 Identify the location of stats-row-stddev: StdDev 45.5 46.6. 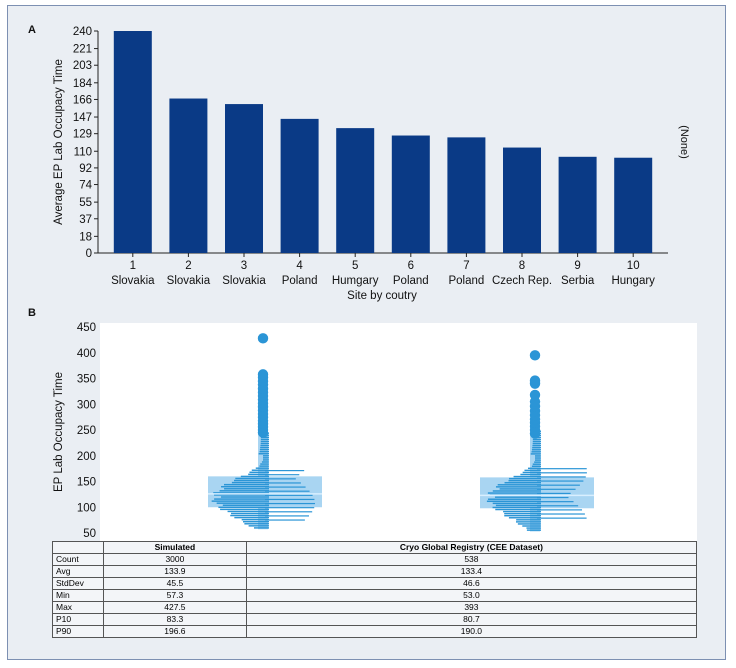
(375, 583).